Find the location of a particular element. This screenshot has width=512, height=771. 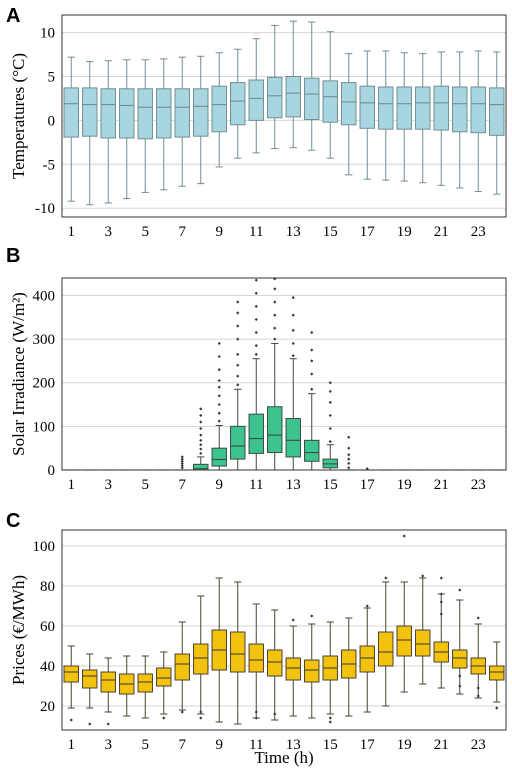

panel-a-y-tick-label: -10 is located at coordinates (45, 209).